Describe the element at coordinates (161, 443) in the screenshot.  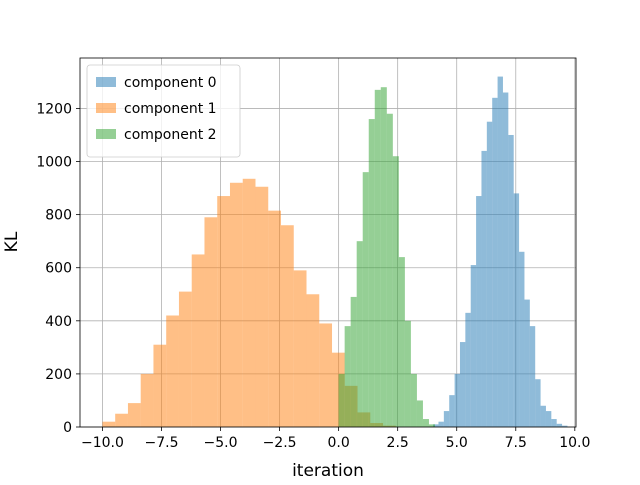
I see `x-tick-label-1: −7.5` at that location.